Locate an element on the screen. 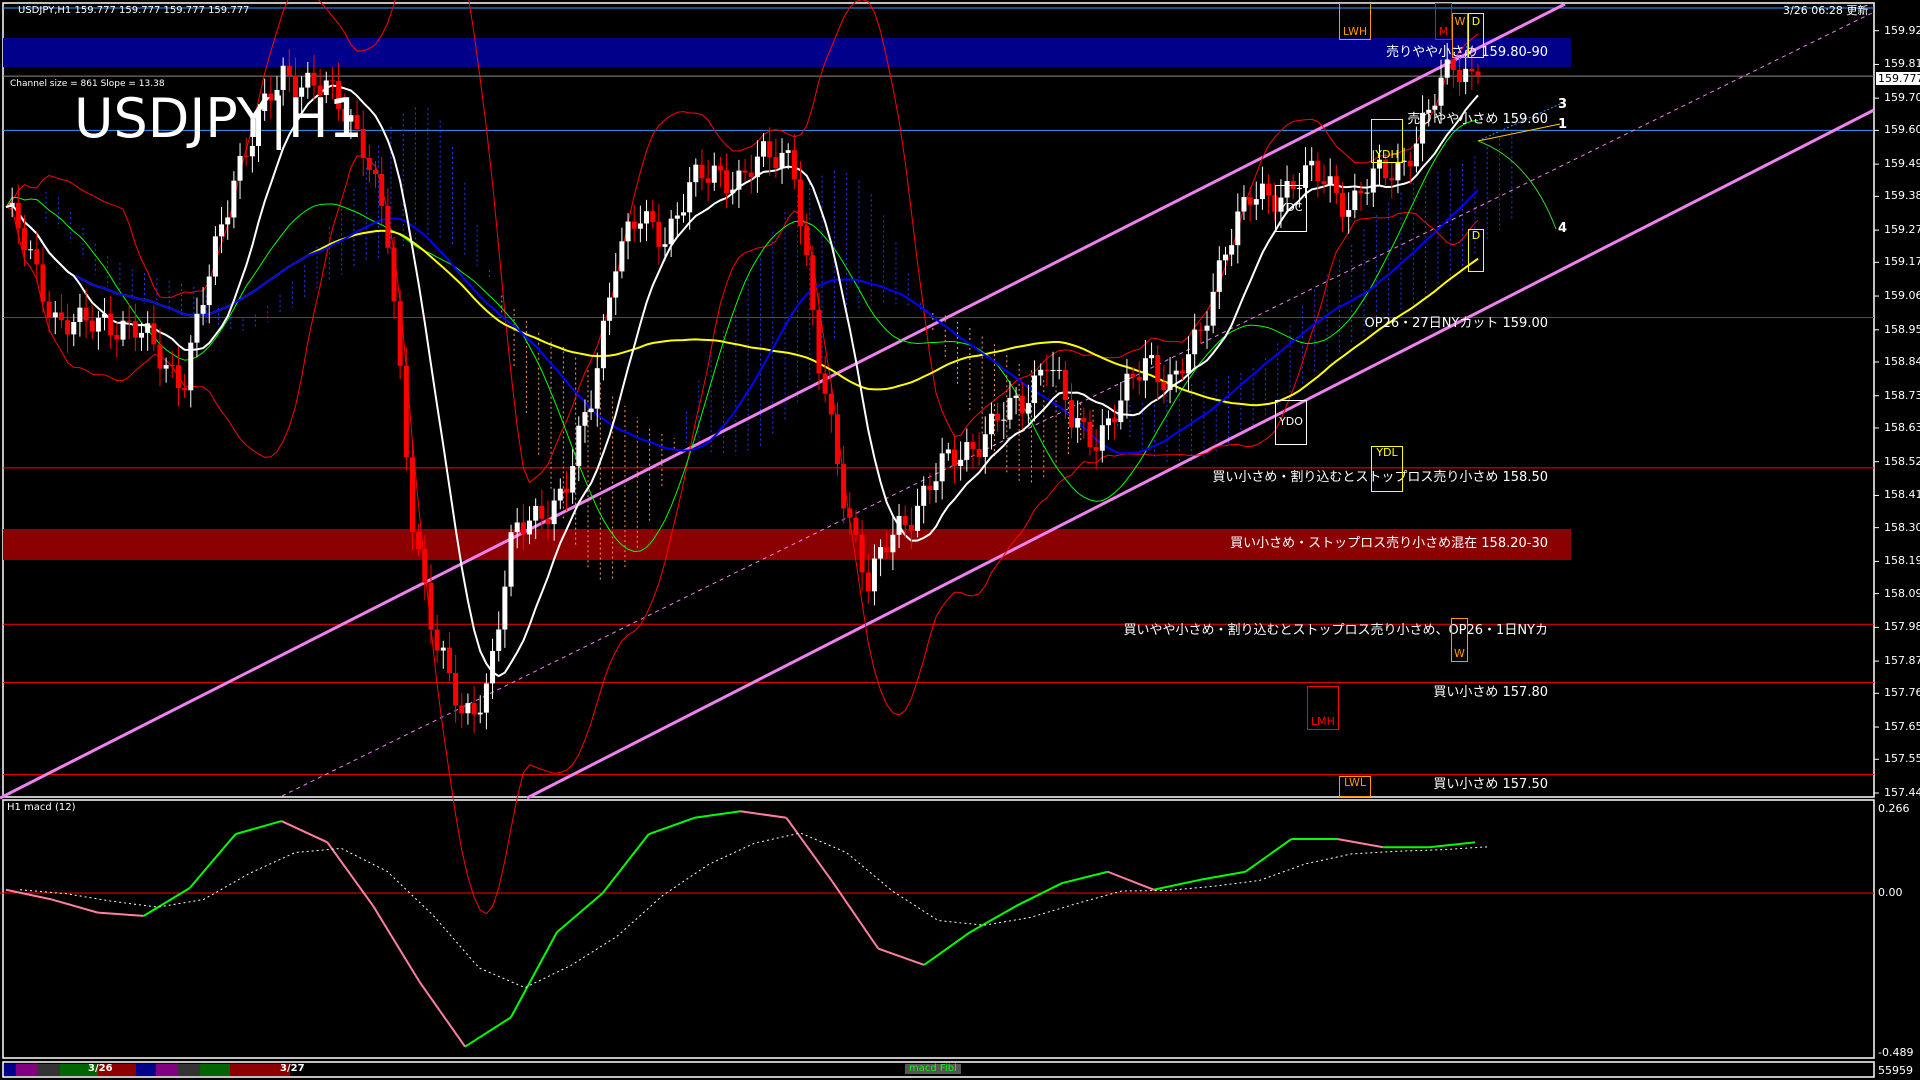  price-tick-label: 159.705 is located at coordinates (1902, 98).